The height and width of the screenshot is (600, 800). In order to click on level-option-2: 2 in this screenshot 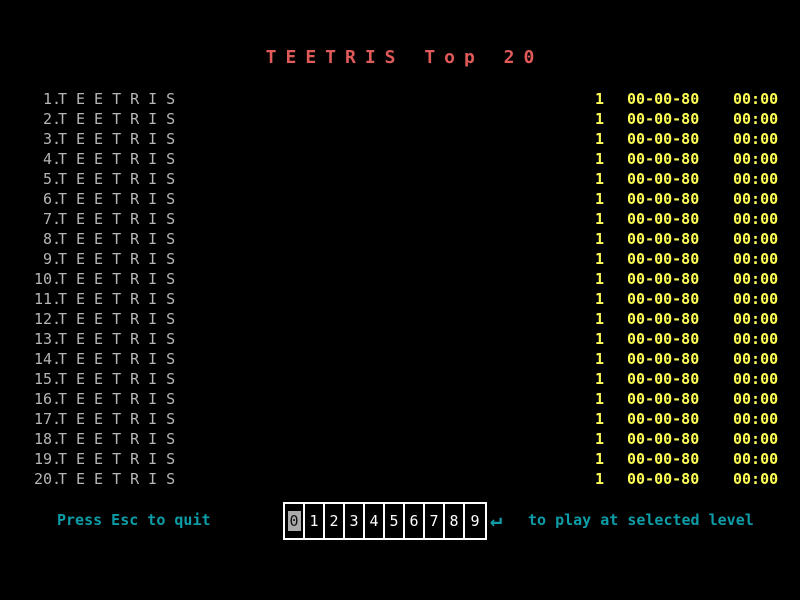, I will do `click(335, 521)`.